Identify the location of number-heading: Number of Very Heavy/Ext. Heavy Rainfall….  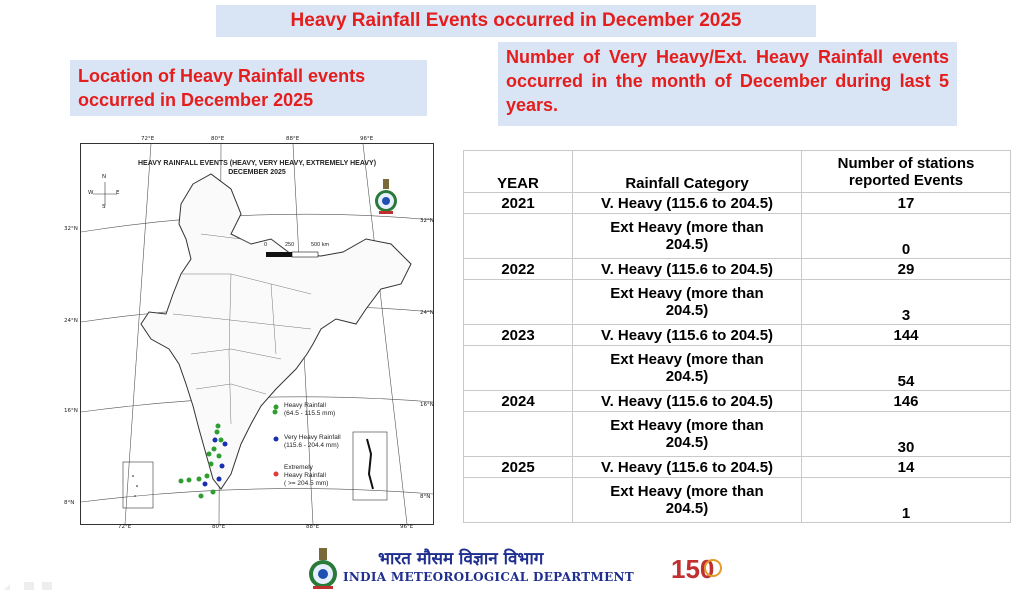
(727, 84).